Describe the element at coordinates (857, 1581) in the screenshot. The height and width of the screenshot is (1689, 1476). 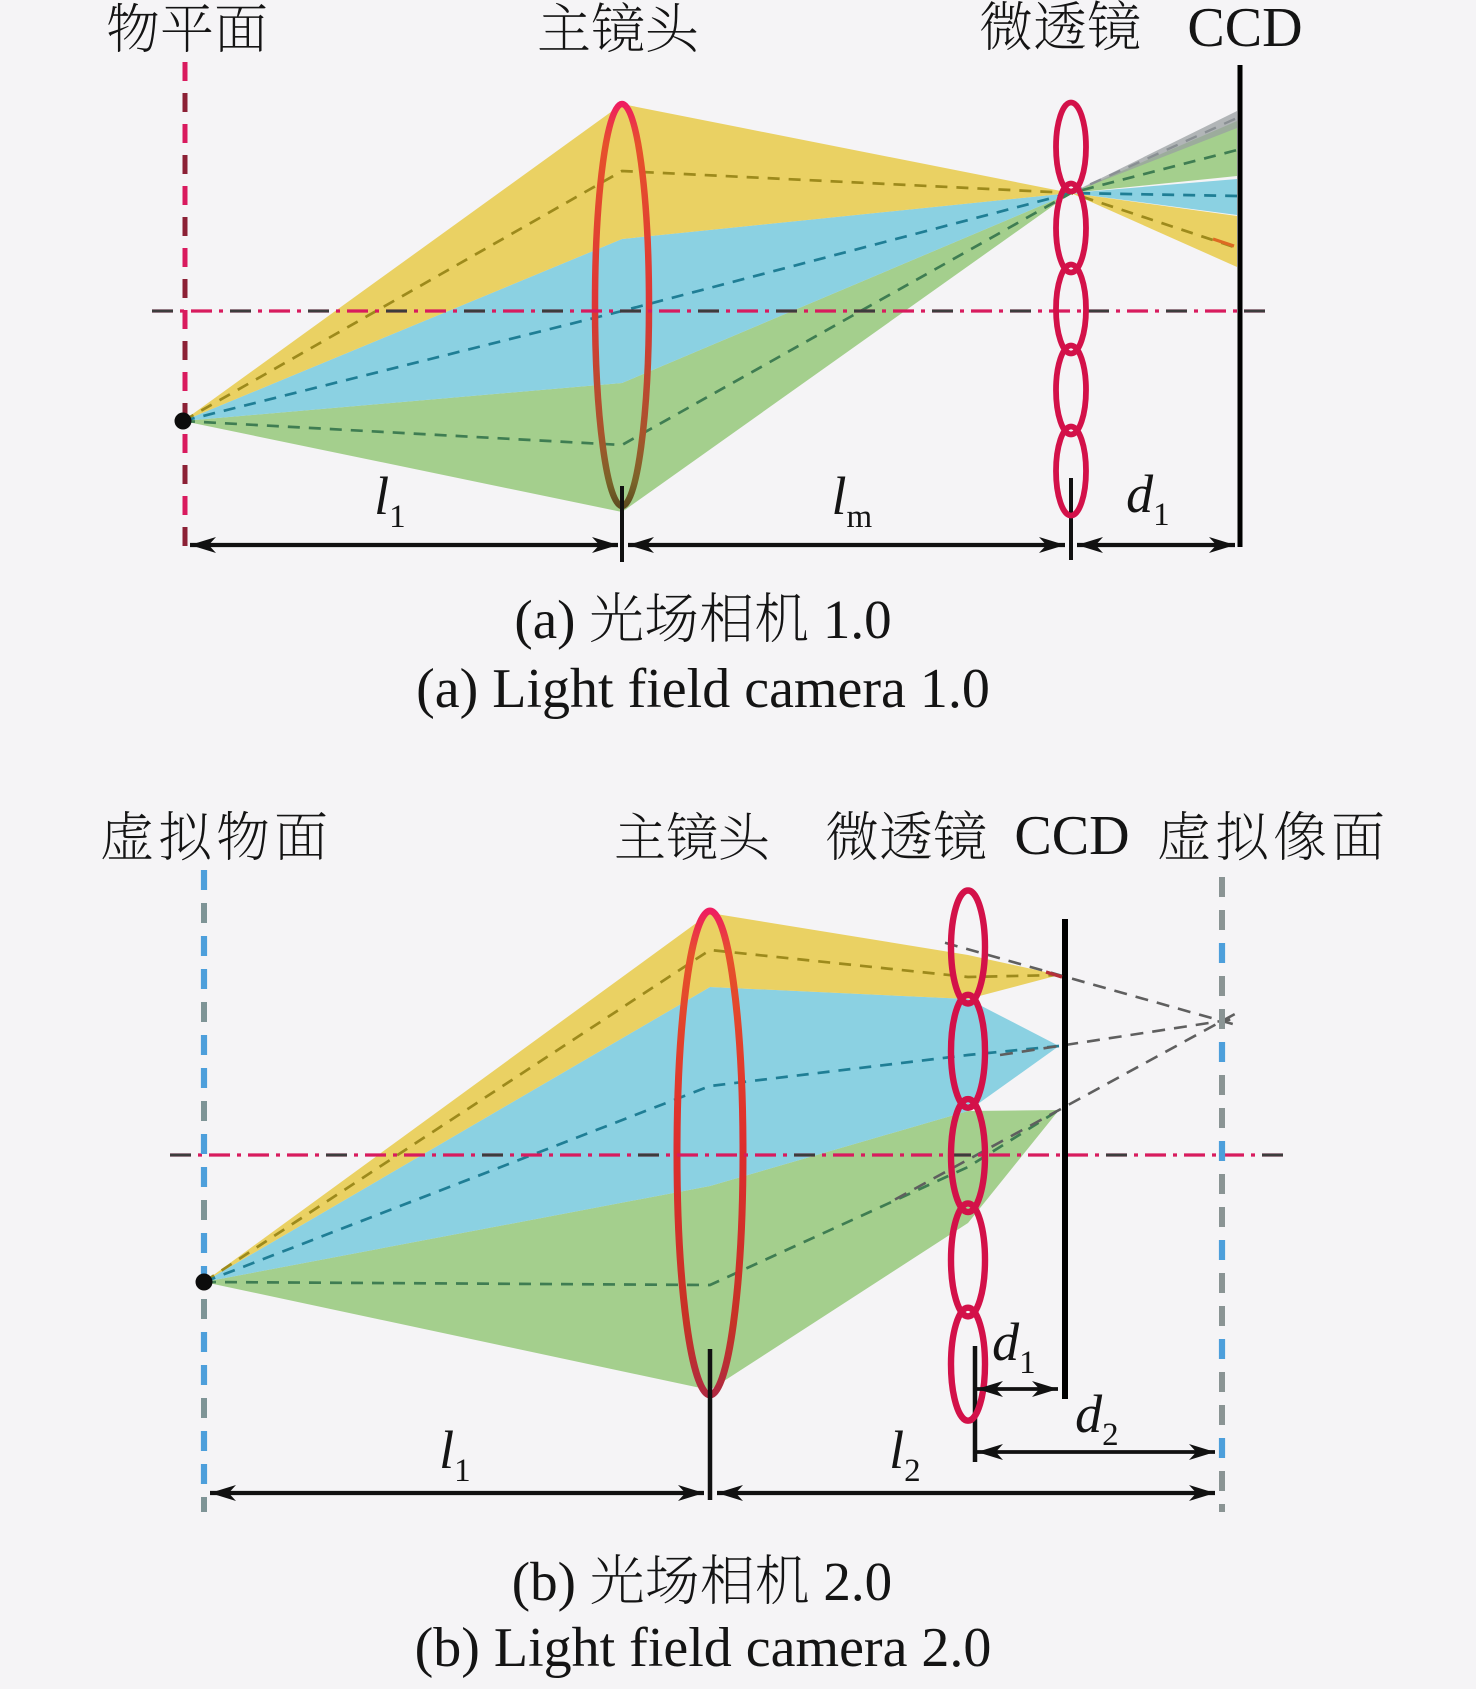
I see `svg-text: 2.0` at that location.